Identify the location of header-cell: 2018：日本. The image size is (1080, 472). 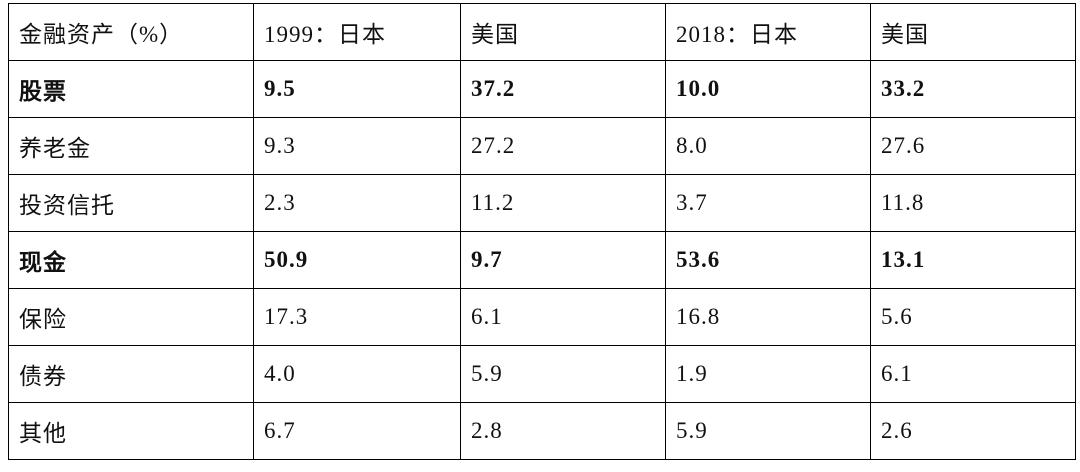
(768, 32).